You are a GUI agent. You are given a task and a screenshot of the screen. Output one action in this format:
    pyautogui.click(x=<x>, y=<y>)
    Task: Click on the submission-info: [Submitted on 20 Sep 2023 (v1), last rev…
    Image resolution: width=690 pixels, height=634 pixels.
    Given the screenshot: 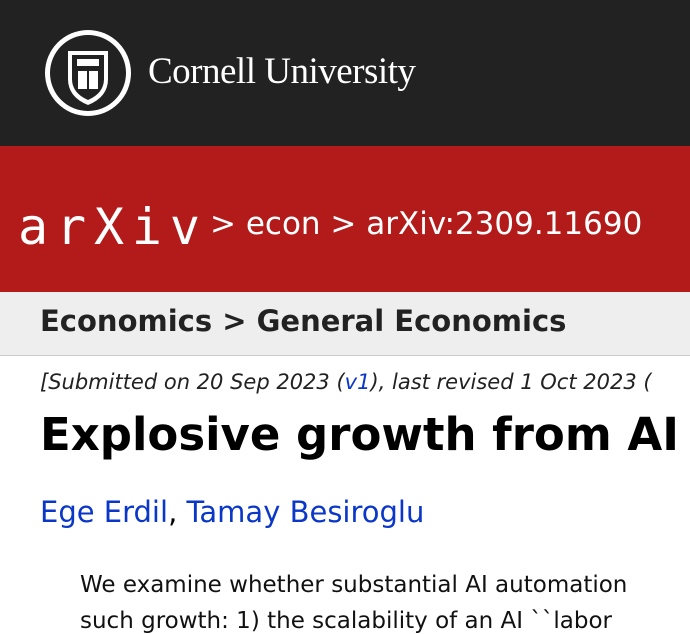 What is the action you would take?
    pyautogui.click(x=346, y=382)
    